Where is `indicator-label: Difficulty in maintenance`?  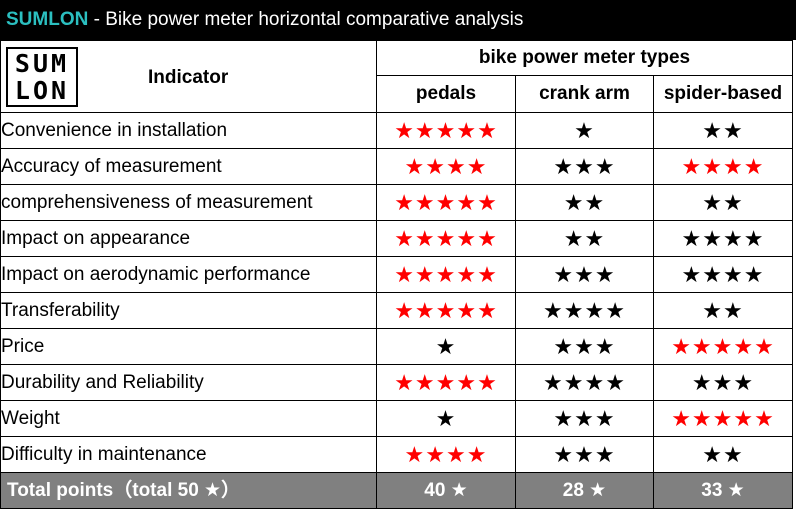
indicator-label: Difficulty in maintenance is located at coordinates (188, 454).